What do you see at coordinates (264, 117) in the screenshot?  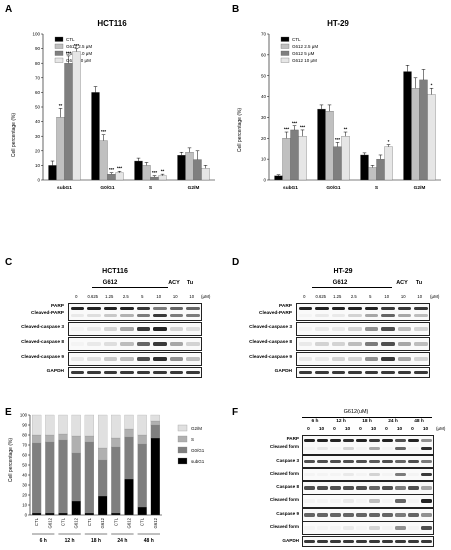 I see `chartB-ytick-label: 30` at bounding box center [264, 117].